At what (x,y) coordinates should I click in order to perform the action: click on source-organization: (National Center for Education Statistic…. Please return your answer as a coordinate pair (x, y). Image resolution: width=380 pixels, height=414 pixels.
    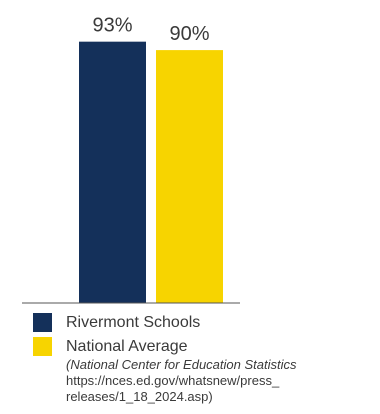
    Looking at the image, I should click on (181, 364).